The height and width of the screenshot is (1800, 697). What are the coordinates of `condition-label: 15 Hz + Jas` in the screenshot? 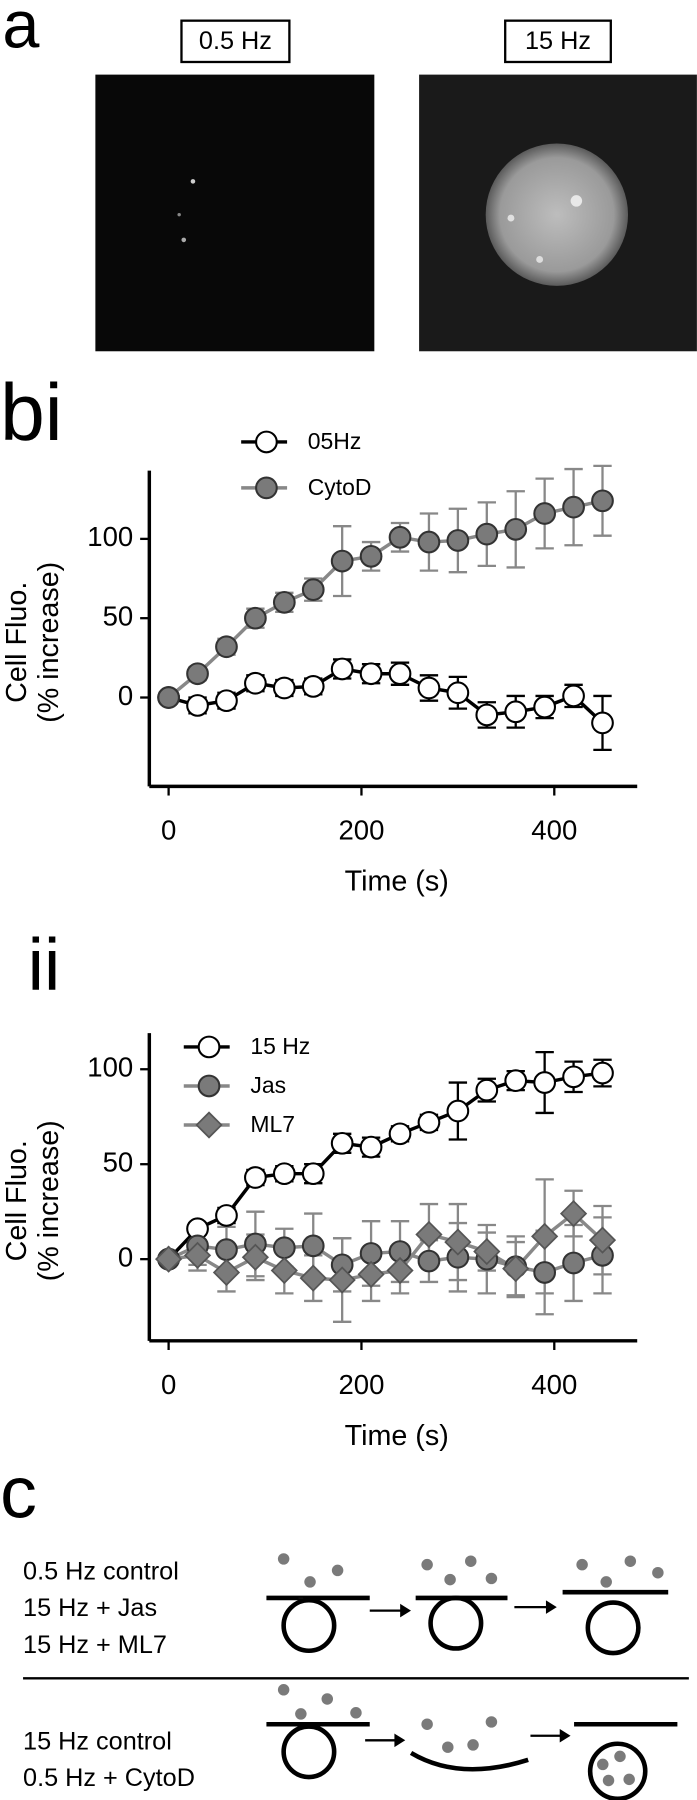 It's located at (90, 1608).